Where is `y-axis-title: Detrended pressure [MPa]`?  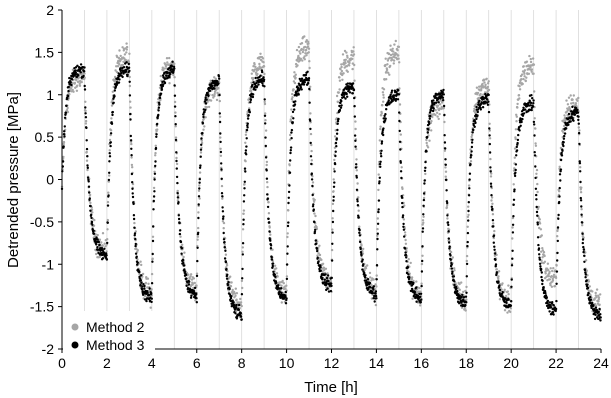 y-axis-title: Detrended pressure [MPa] is located at coordinates (13, 180).